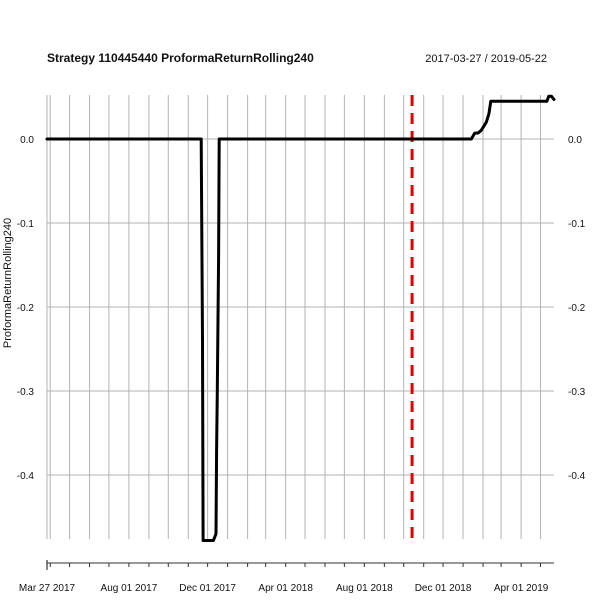  Describe the element at coordinates (47, 588) in the screenshot. I see `x-tick-label: Mar 27 2017` at that location.